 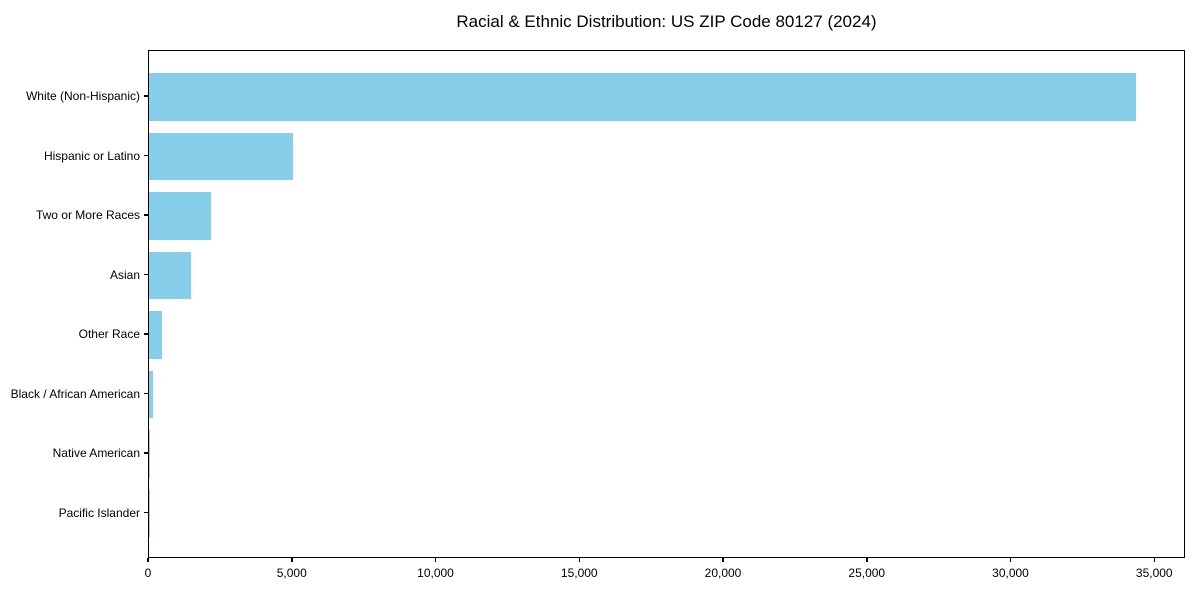 I want to click on ytick-mark-asian, so click(x=146, y=274).